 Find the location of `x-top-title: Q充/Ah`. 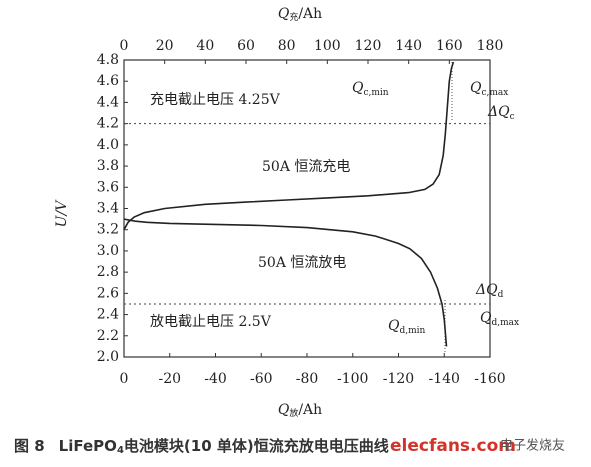

x-top-title: Q充/Ah is located at coordinates (300, 14).